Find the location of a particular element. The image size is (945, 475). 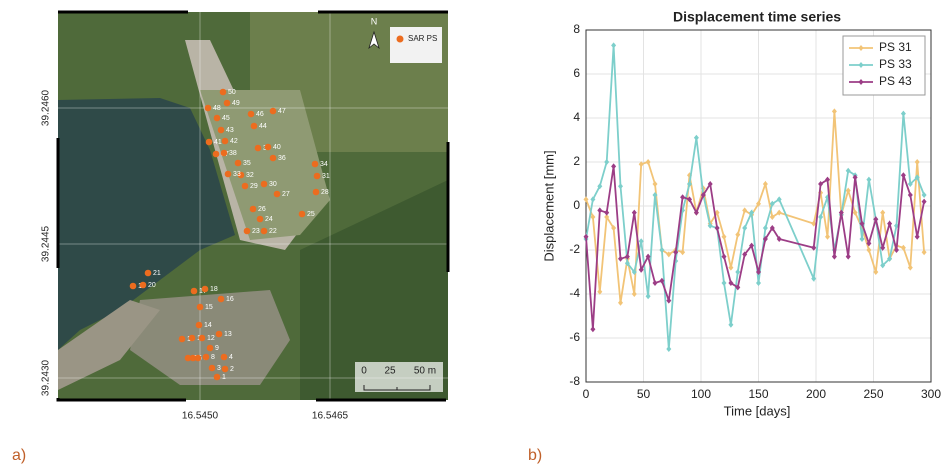

ps-label: 44 is located at coordinates (263, 126).